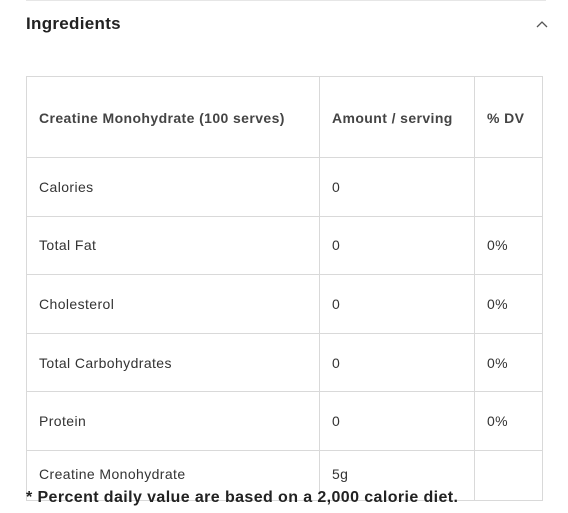 This screenshot has height=513, width=568. Describe the element at coordinates (173, 475) in the screenshot. I see `row-name: Creatine Monohydrate` at that location.